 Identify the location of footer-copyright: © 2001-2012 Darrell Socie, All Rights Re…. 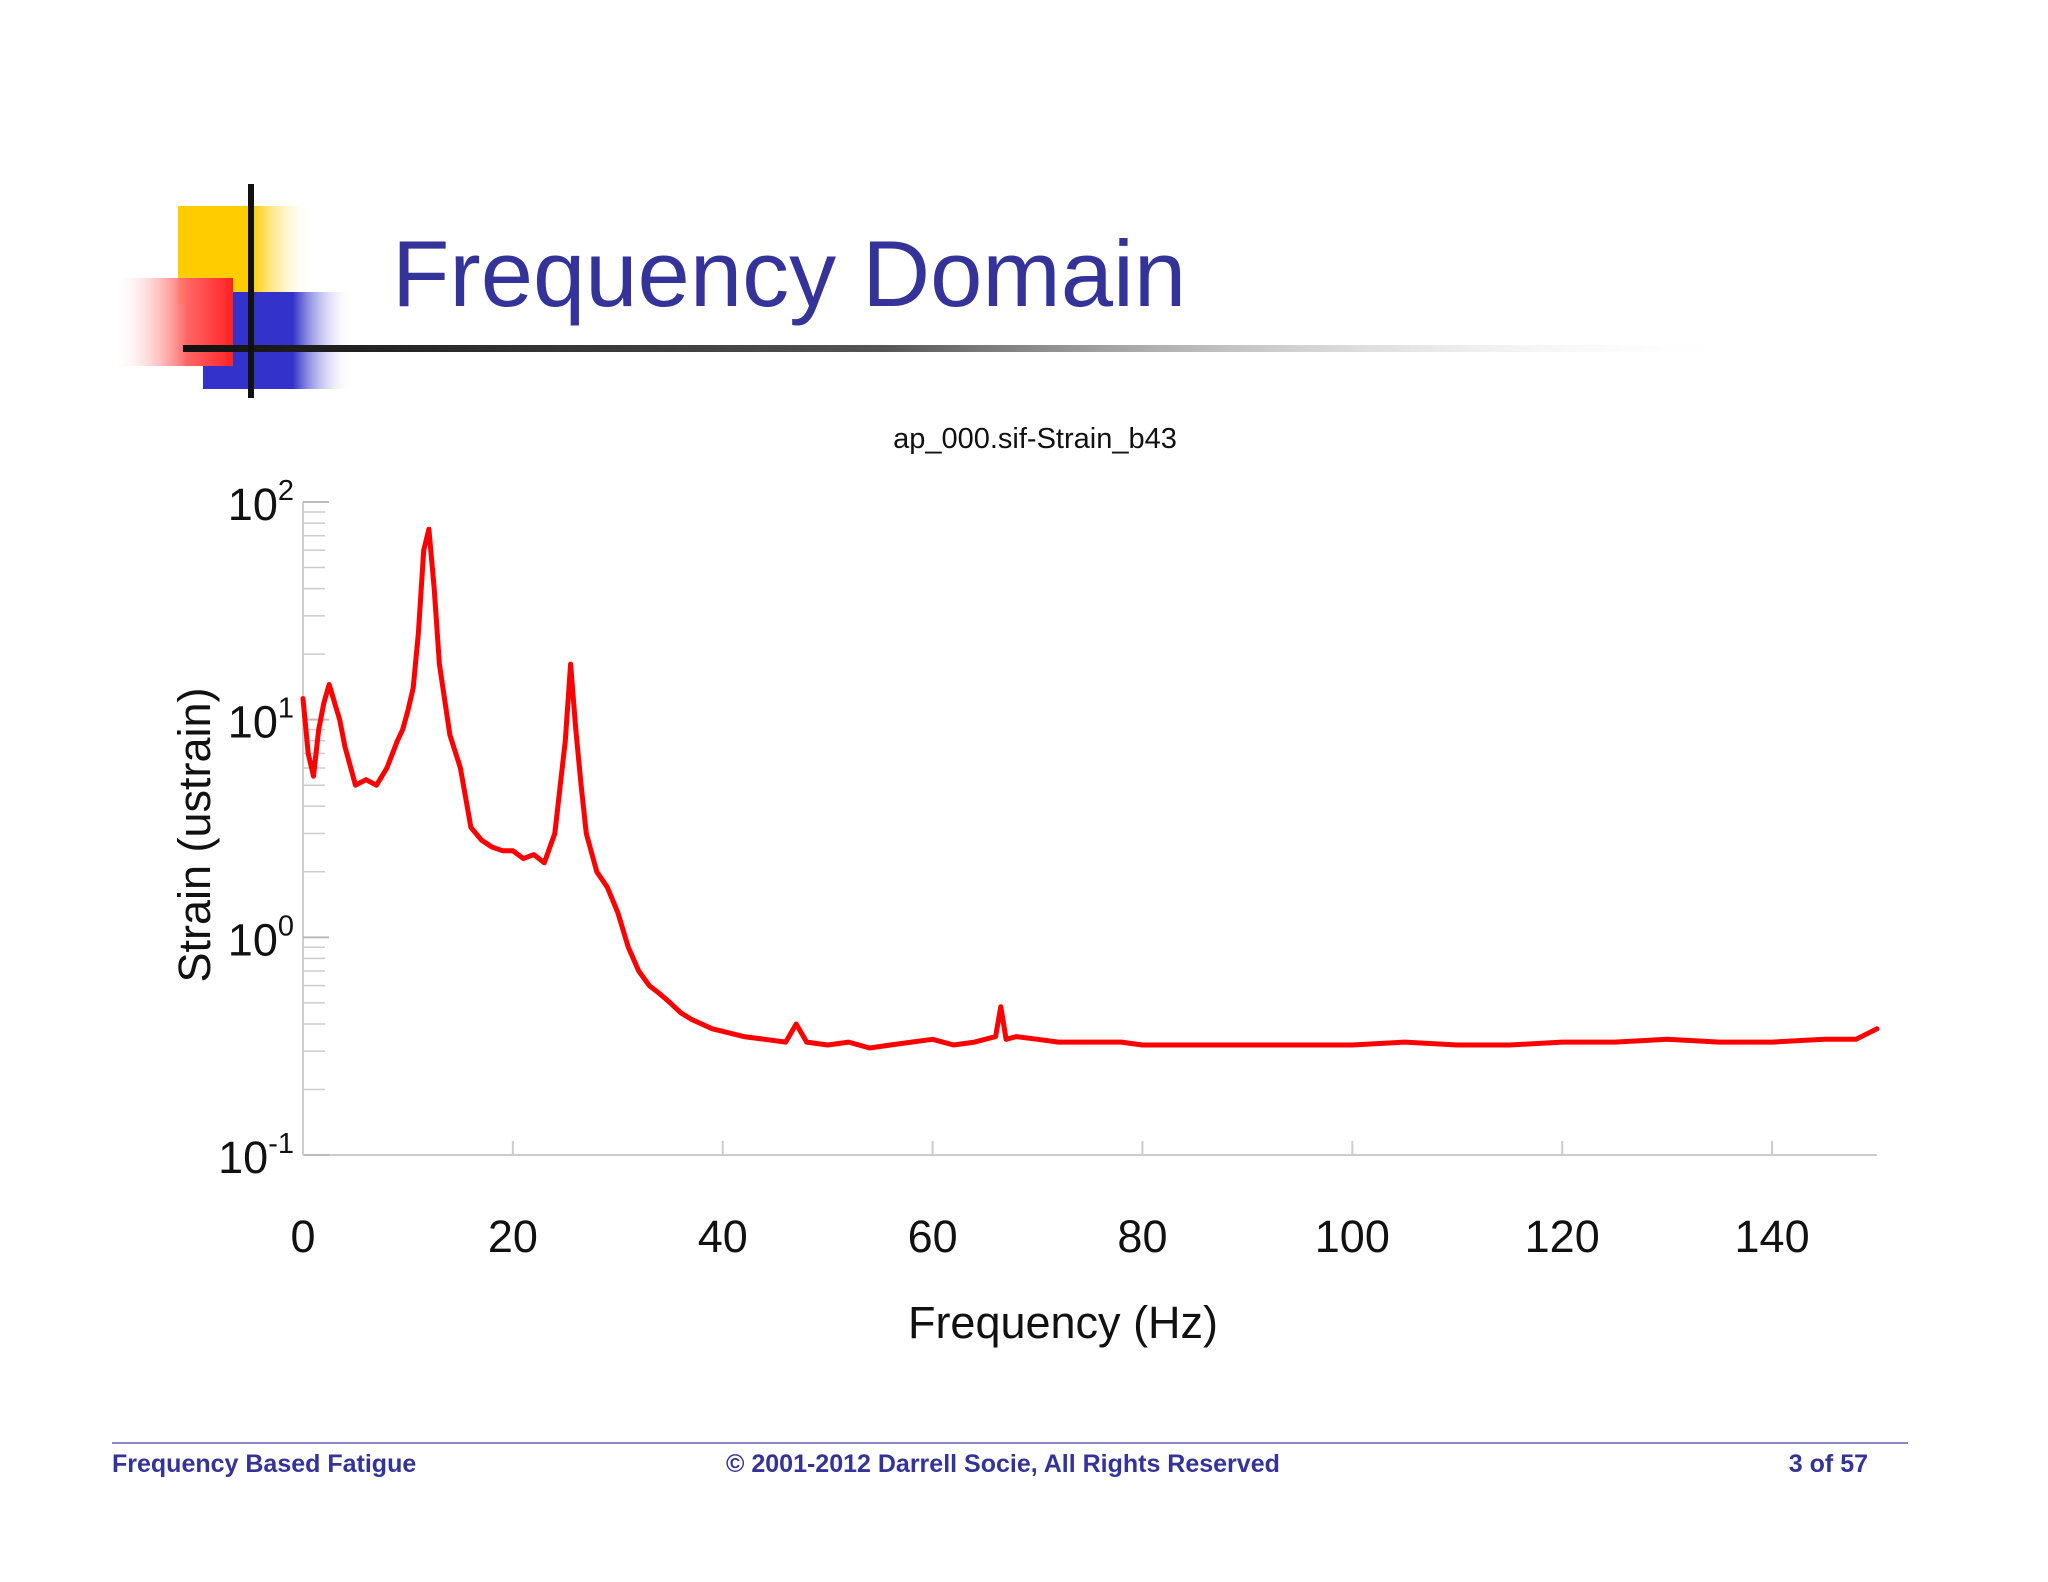
(1003, 1464).